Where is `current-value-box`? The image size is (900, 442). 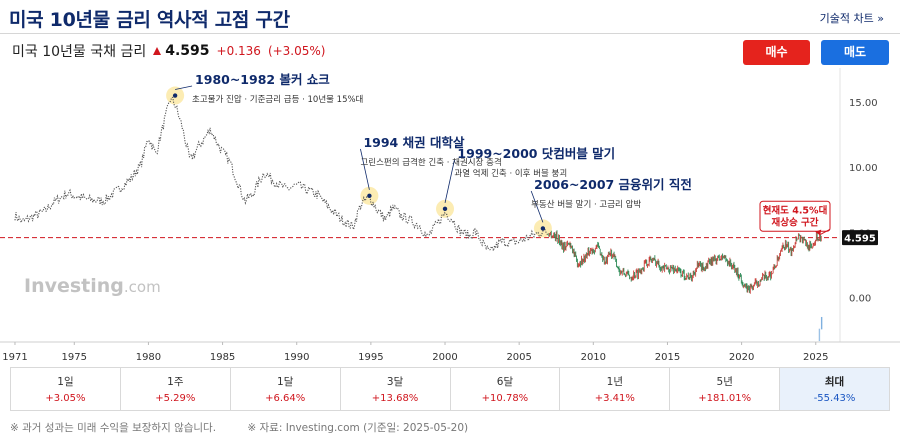
current-value-box is located at coordinates (860, 238).